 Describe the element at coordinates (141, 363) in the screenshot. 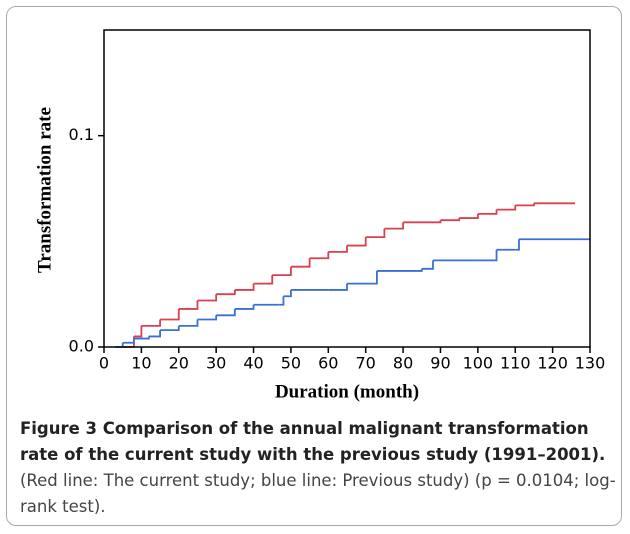

I see `x-tick-label: 10` at that location.